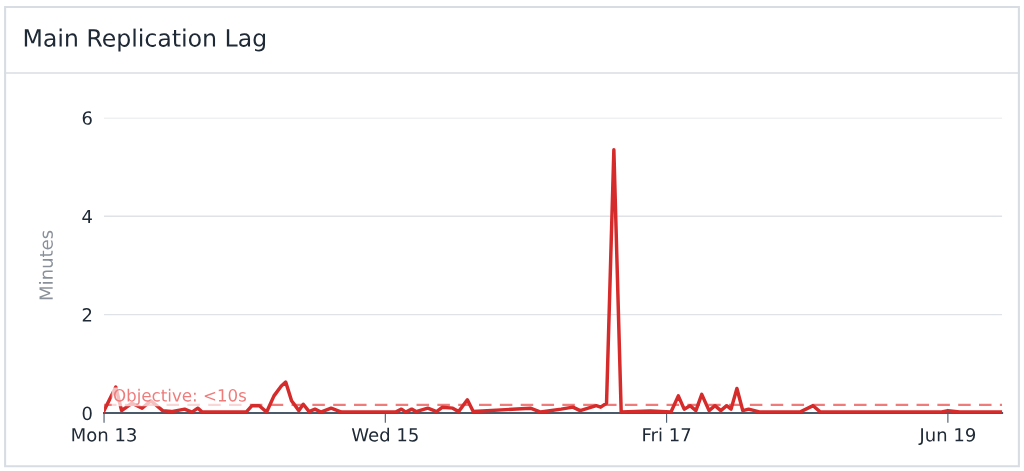 The image size is (1024, 471). What do you see at coordinates (87, 413) in the screenshot?
I see `y-tick-label: 0` at bounding box center [87, 413].